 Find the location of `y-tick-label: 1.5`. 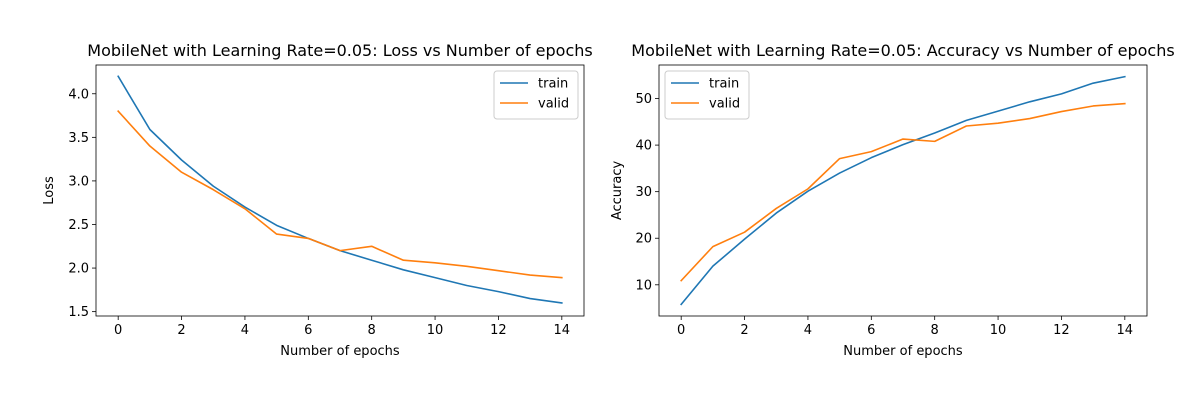

y-tick-label: 1.5 is located at coordinates (78, 312).